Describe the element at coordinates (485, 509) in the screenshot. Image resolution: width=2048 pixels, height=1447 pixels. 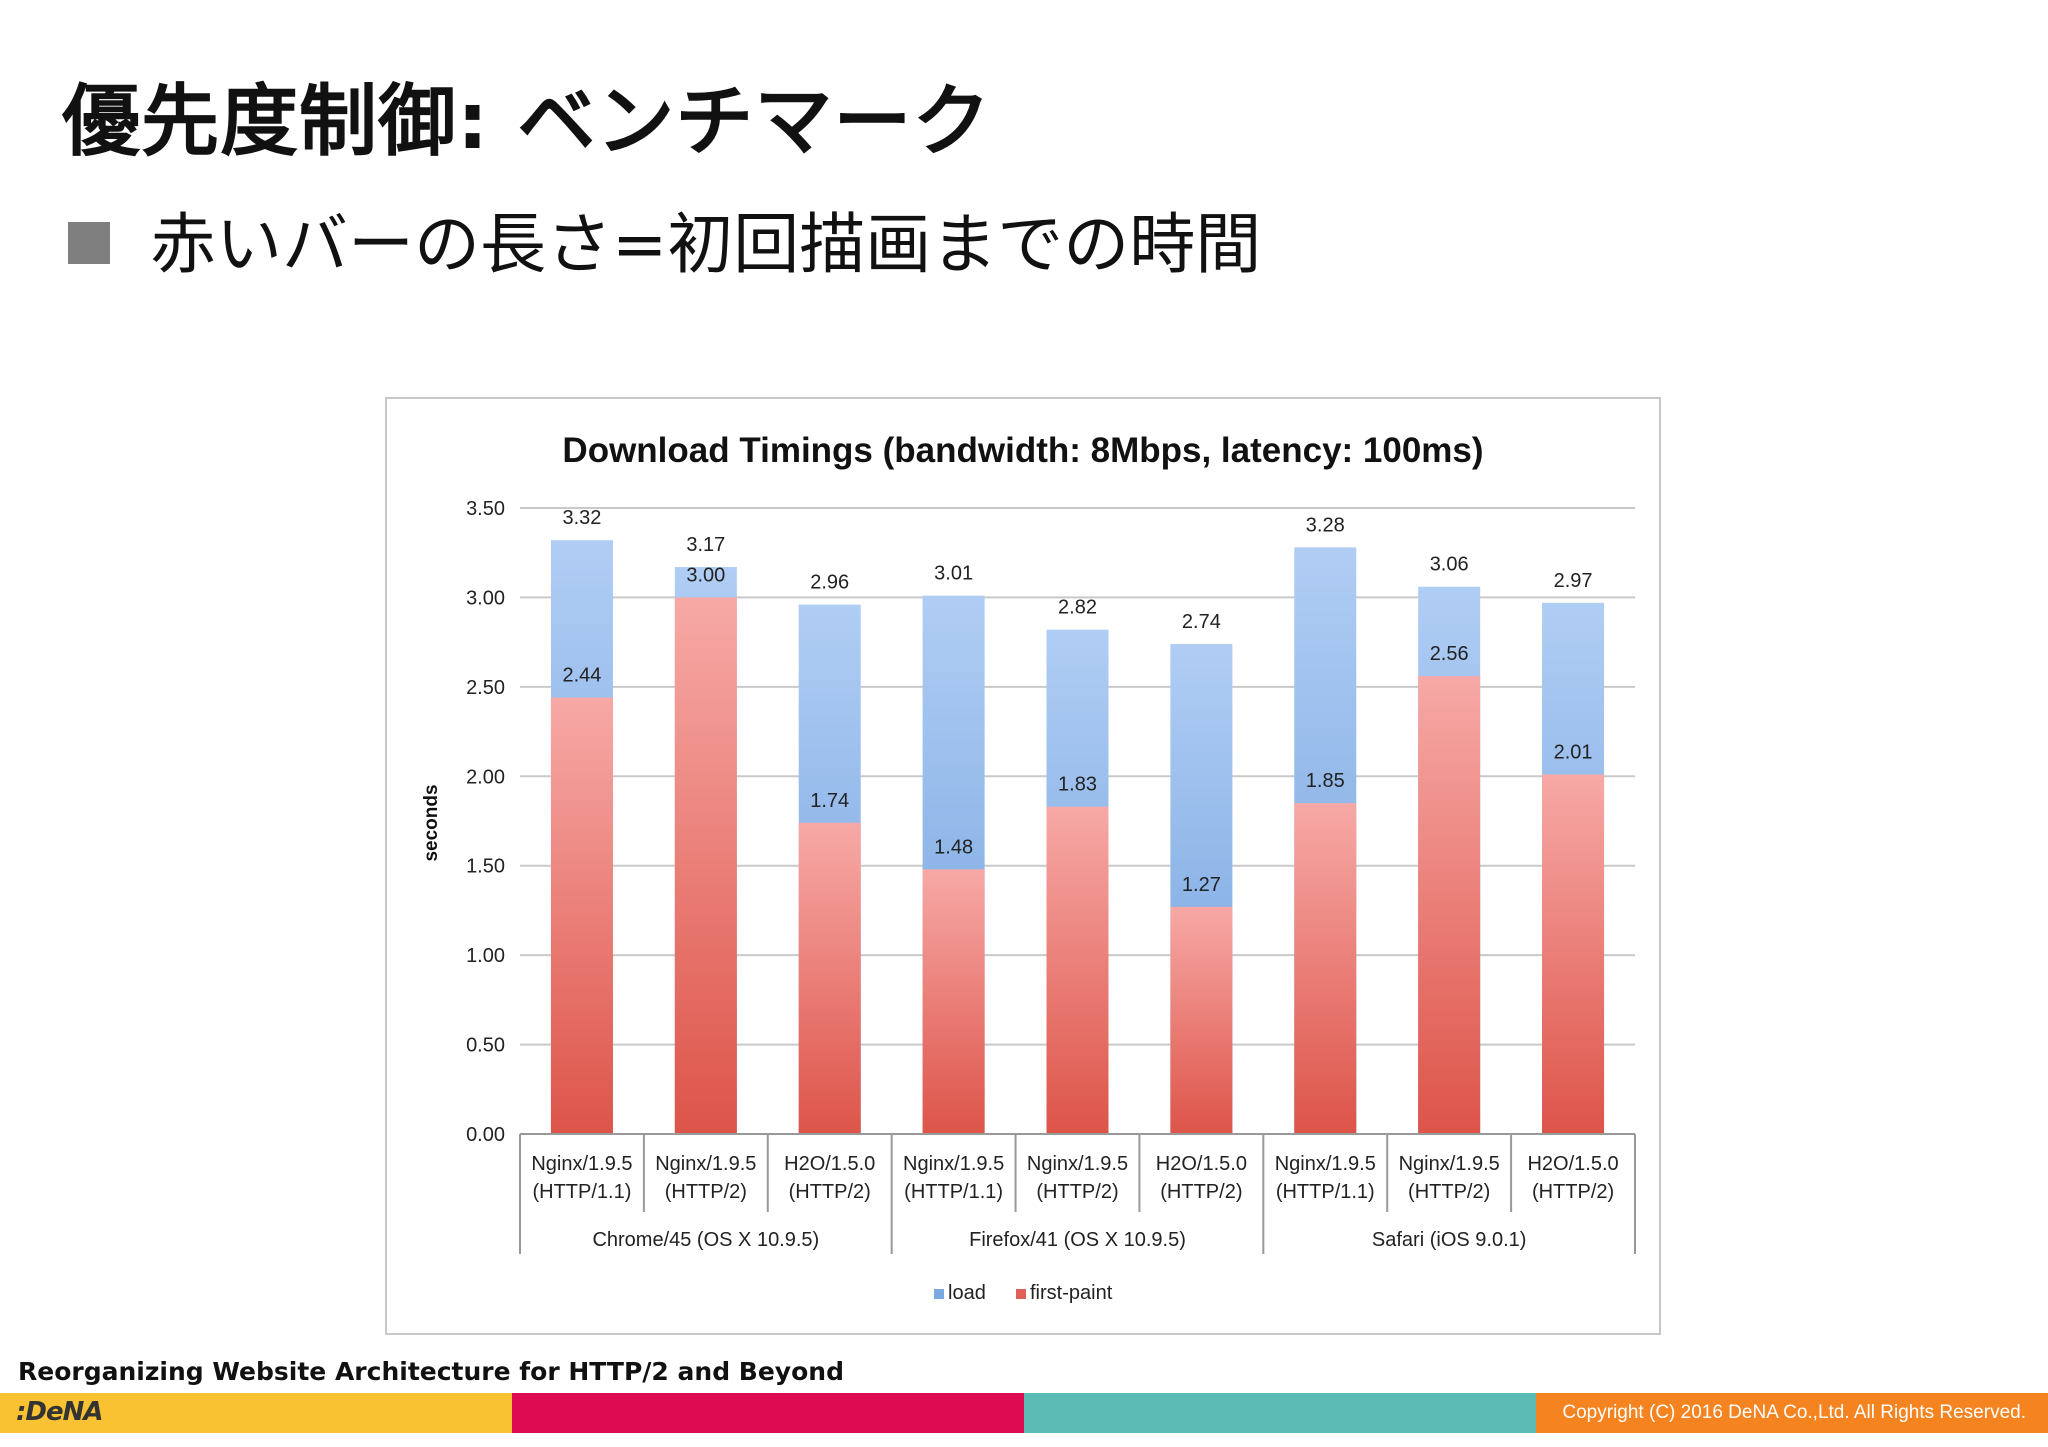
I see `y-tick-label: 3.50` at that location.